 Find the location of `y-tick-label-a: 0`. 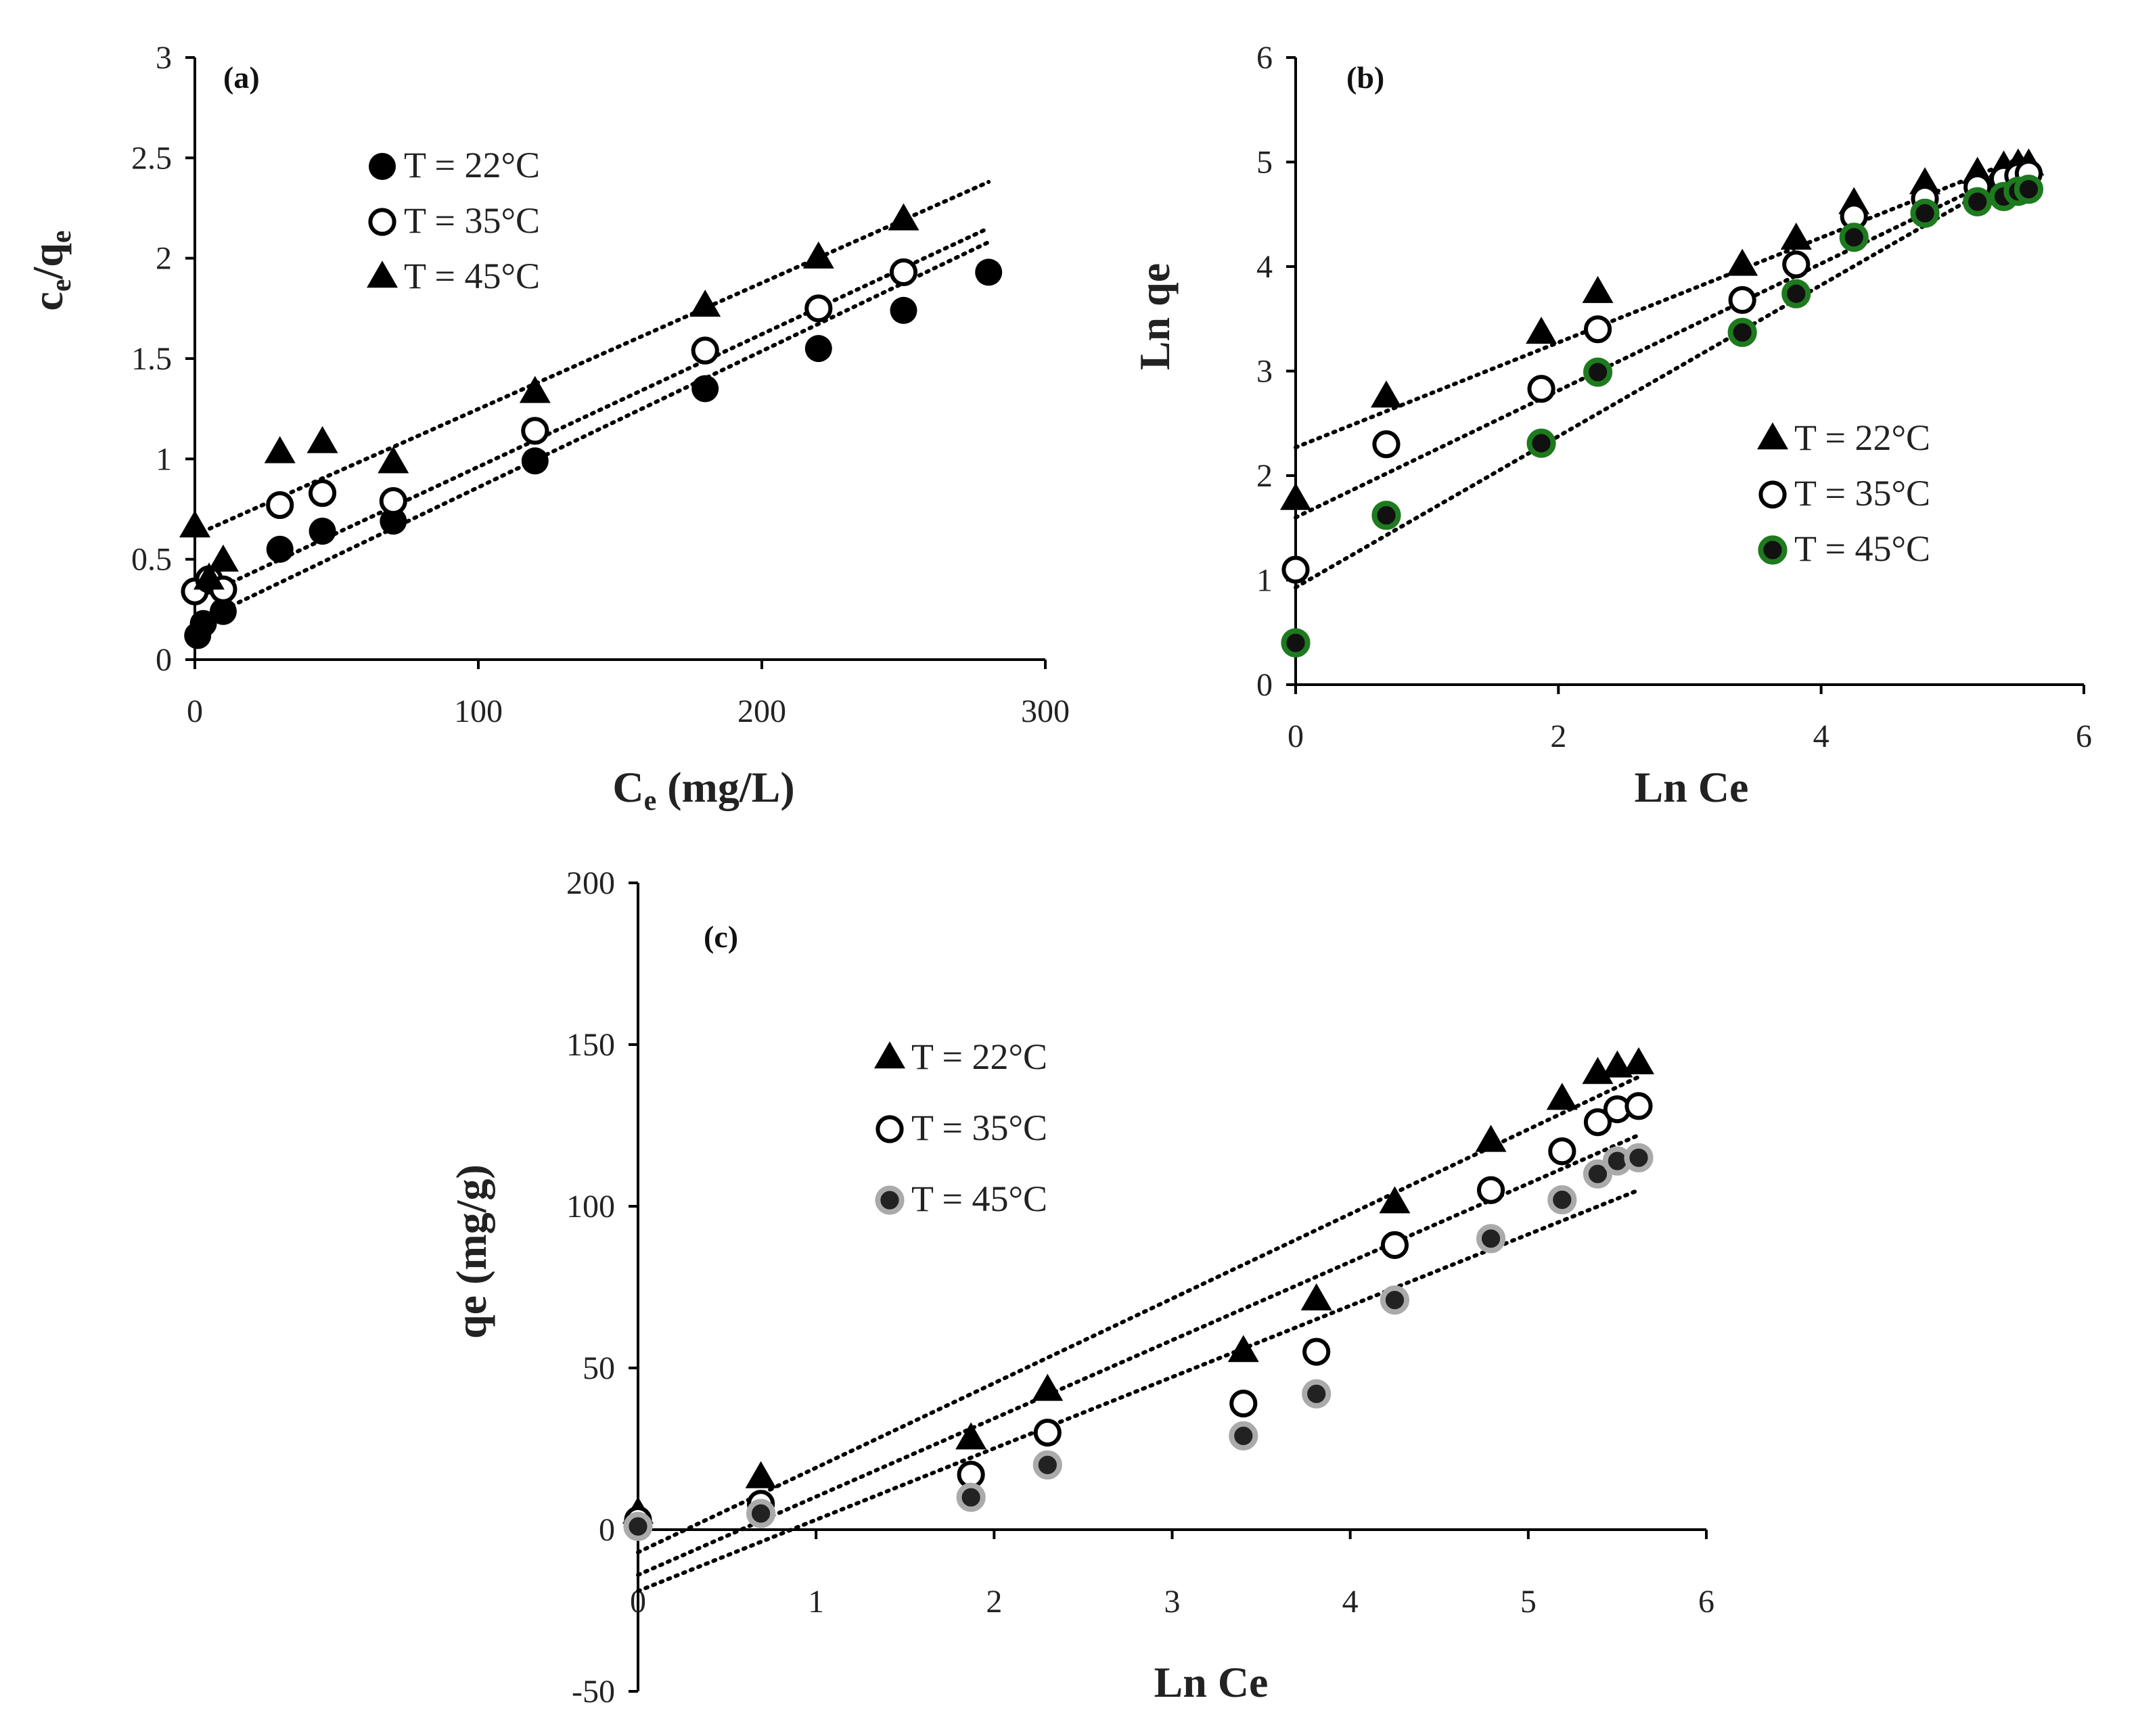

y-tick-label-a: 0 is located at coordinates (164, 660).